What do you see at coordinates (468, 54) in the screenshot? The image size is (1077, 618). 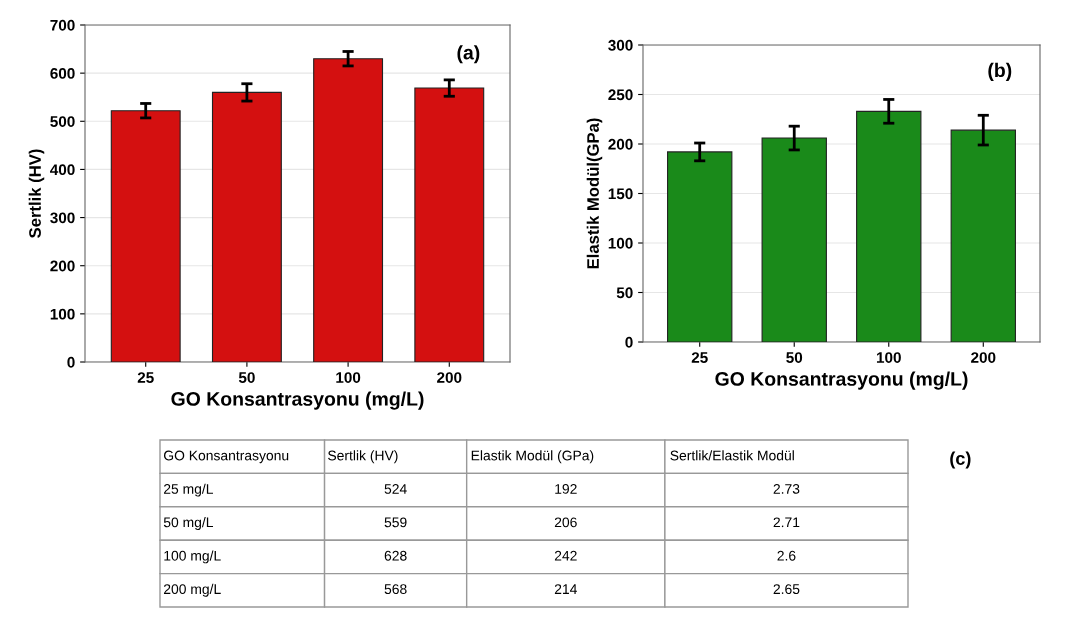 I see `text: (a)` at bounding box center [468, 54].